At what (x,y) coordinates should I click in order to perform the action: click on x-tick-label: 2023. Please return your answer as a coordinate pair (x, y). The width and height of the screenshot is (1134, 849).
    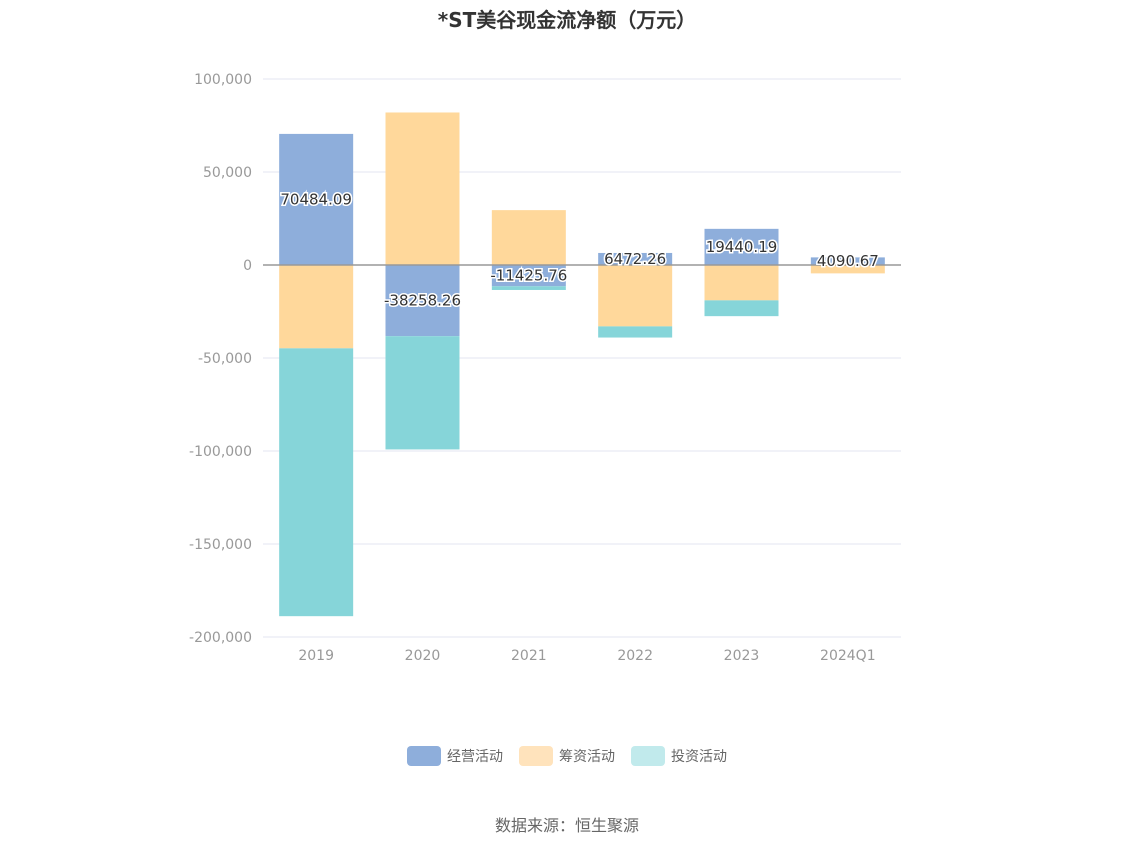
    Looking at the image, I should click on (742, 656).